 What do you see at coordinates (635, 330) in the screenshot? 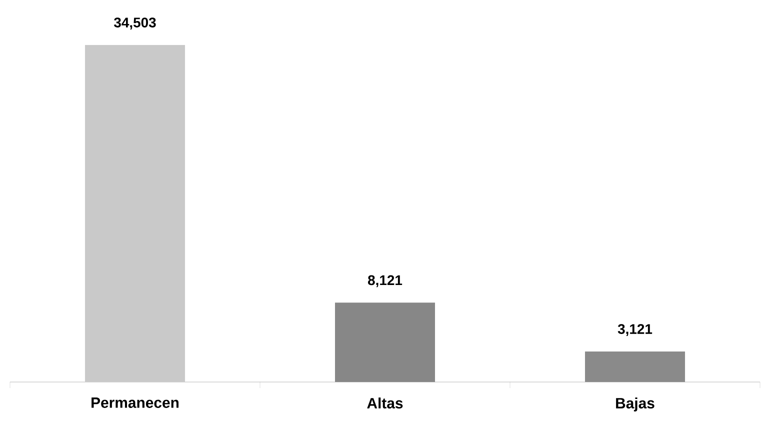
I see `data-label: 3,121` at bounding box center [635, 330].